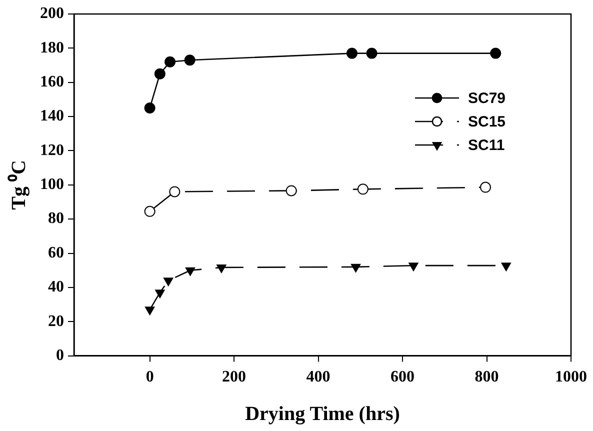  Describe the element at coordinates (56, 219) in the screenshot. I see `y-tick-label: 80` at that location.